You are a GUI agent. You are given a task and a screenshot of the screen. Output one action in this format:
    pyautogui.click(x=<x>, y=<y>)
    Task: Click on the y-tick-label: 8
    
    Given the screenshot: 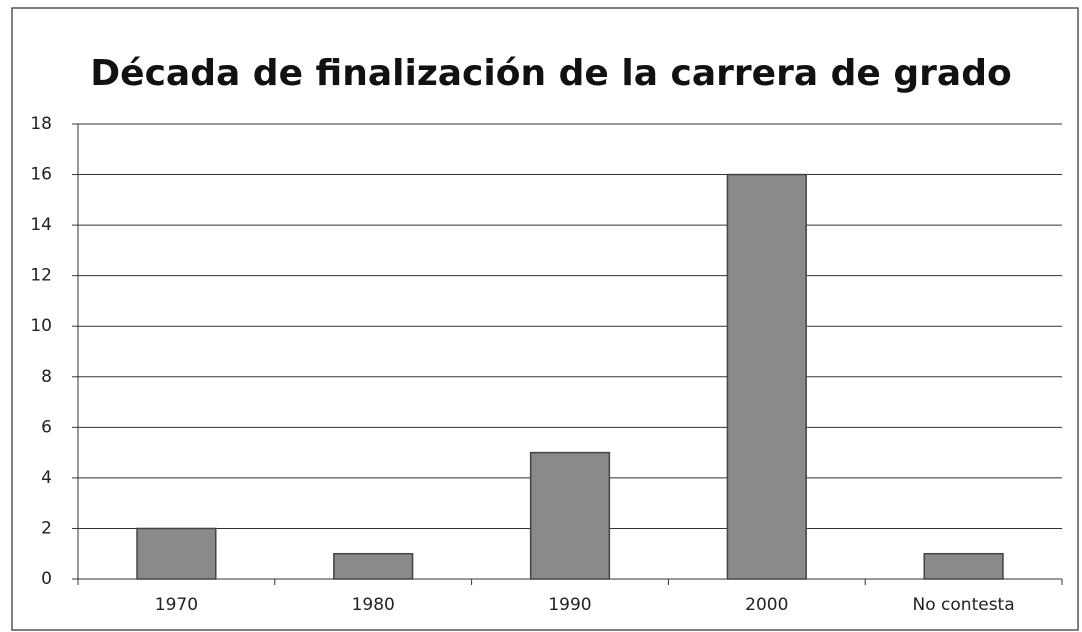 What is the action you would take?
    pyautogui.click(x=46, y=377)
    